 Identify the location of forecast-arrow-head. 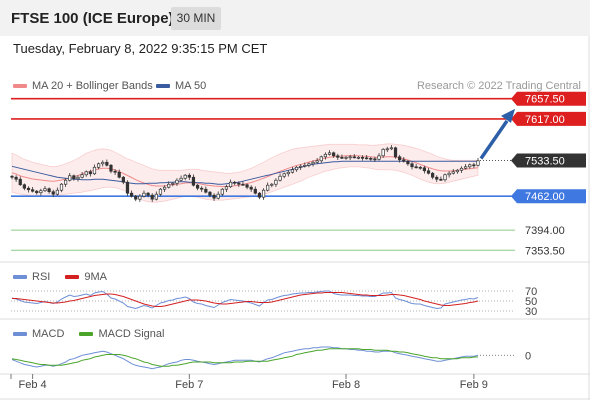
(508, 115).